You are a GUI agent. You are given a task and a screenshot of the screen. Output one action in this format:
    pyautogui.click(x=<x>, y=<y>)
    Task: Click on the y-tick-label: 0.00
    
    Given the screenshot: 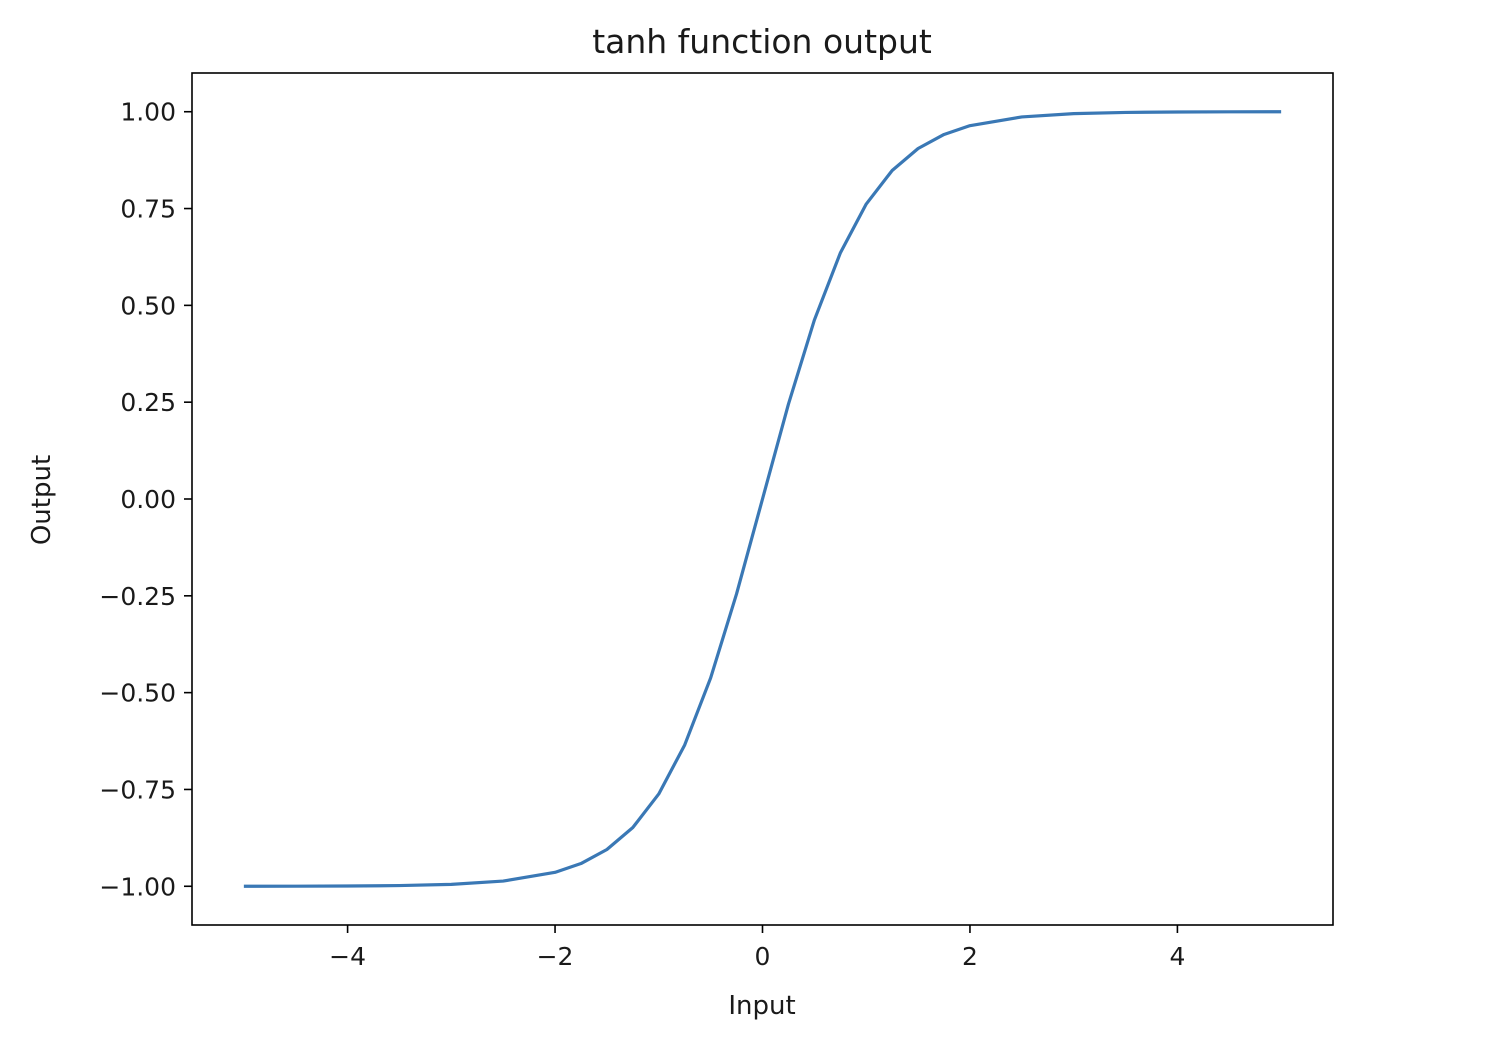 What is the action you would take?
    pyautogui.click(x=148, y=499)
    